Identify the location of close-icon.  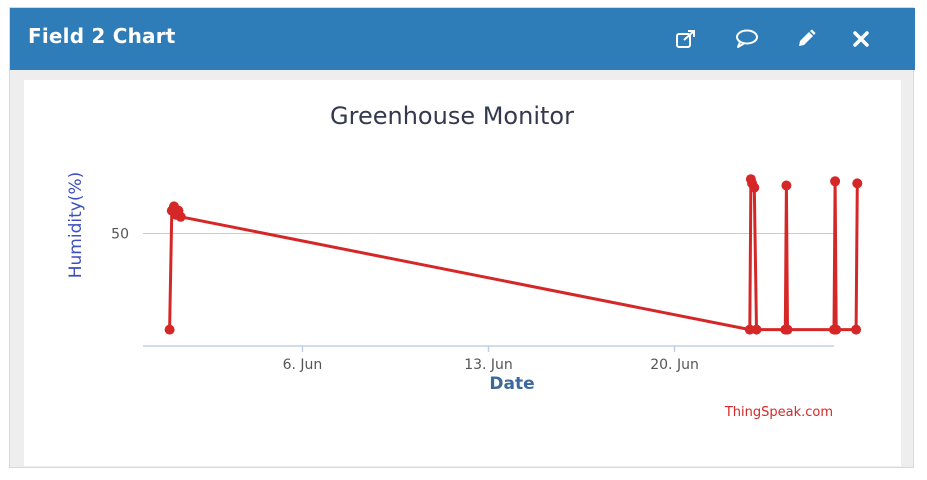
(861, 39).